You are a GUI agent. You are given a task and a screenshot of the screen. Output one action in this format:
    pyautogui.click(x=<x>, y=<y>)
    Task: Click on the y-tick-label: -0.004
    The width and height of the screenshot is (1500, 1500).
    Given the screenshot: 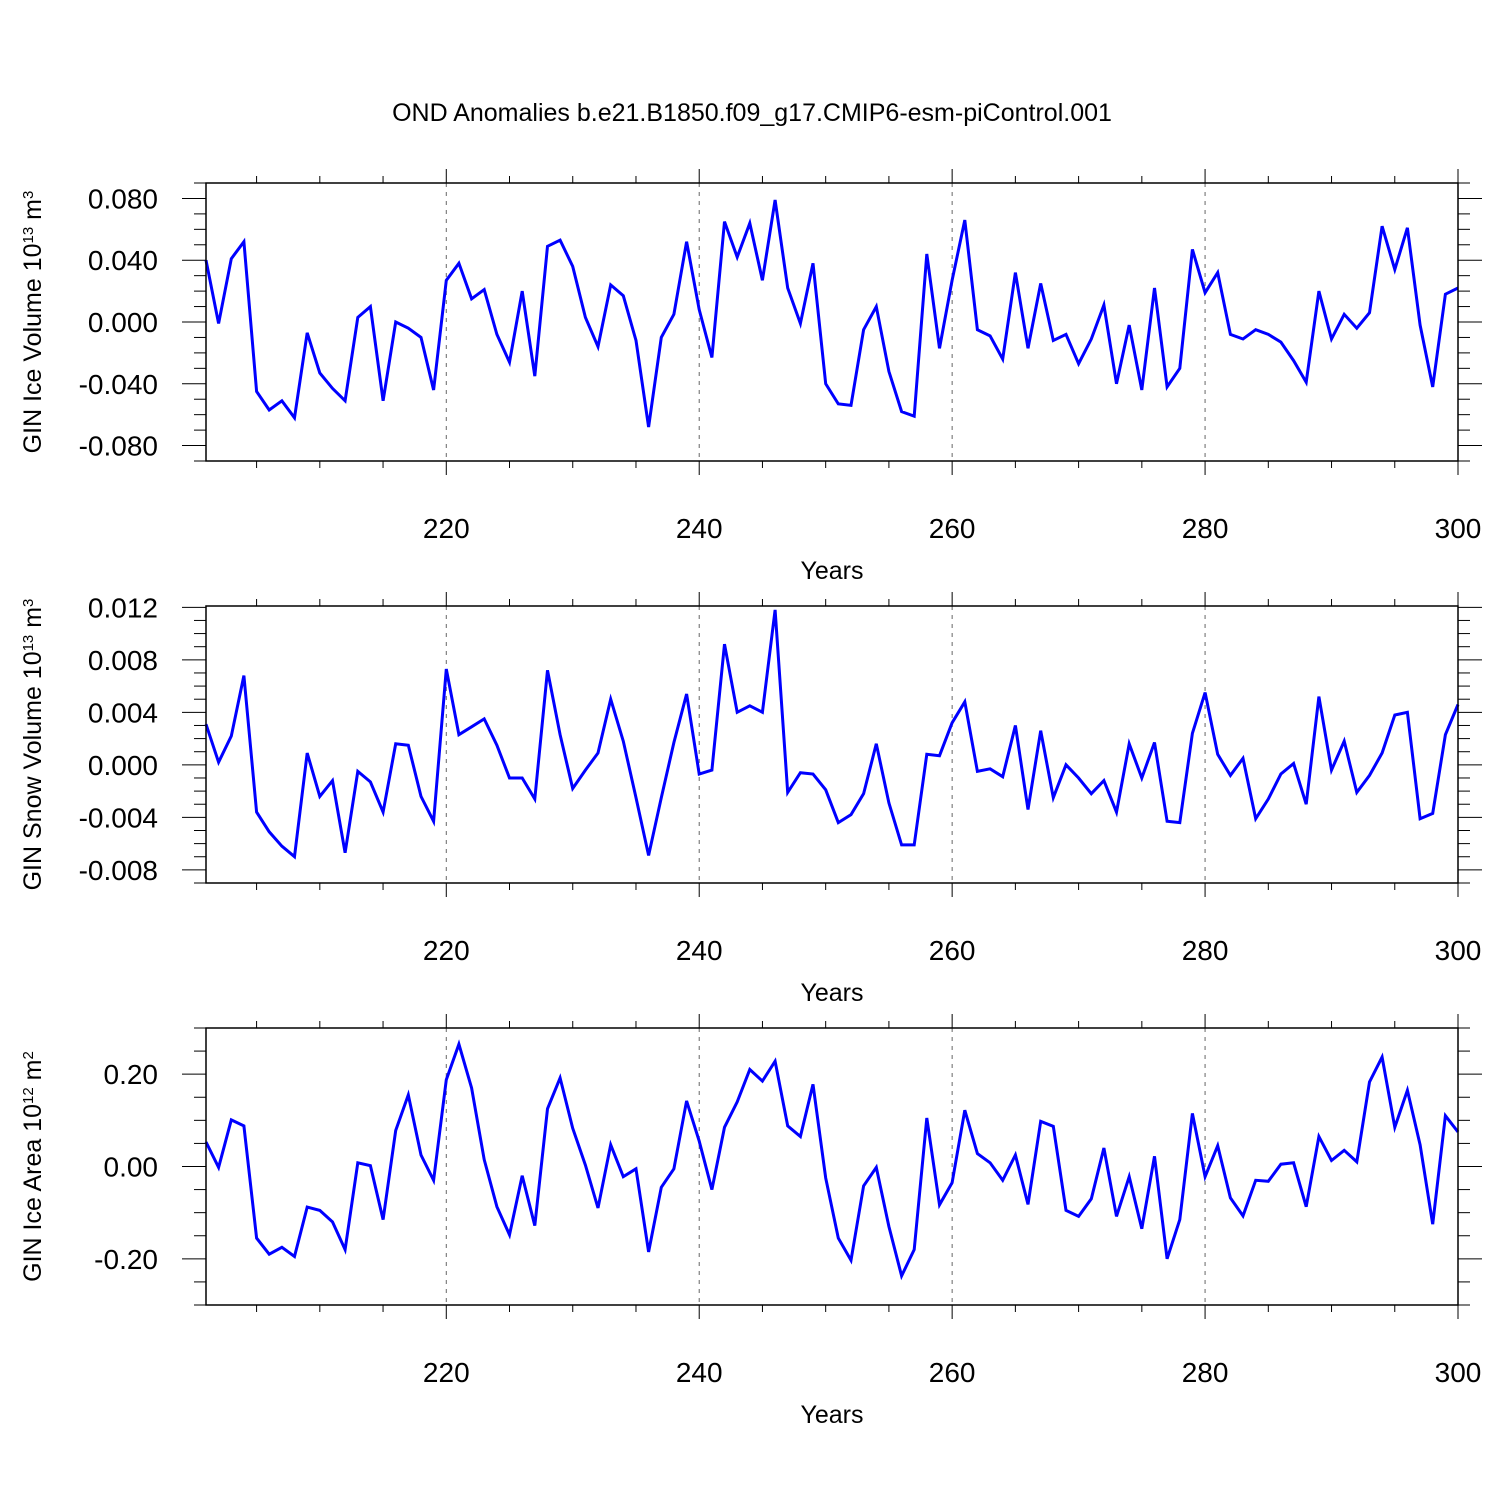 What is the action you would take?
    pyautogui.click(x=118, y=817)
    